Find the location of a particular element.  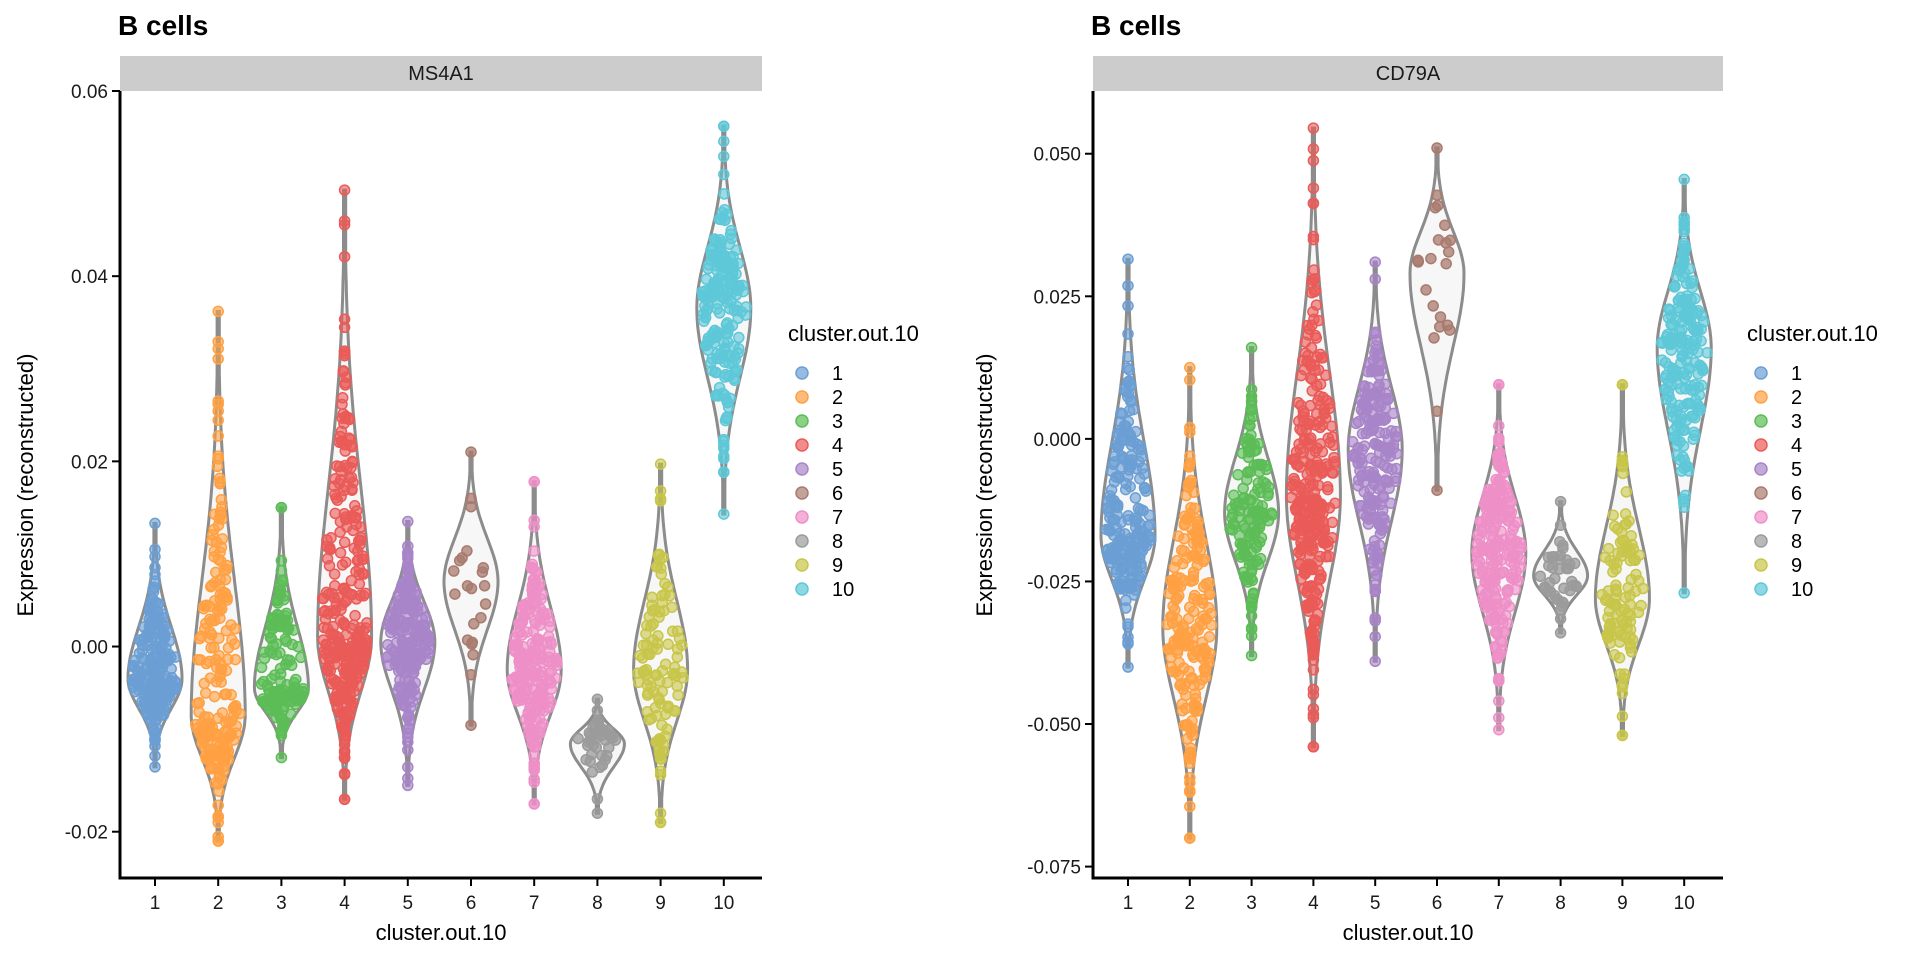

legend-title: cluster.out.10 is located at coordinates (1812, 333).